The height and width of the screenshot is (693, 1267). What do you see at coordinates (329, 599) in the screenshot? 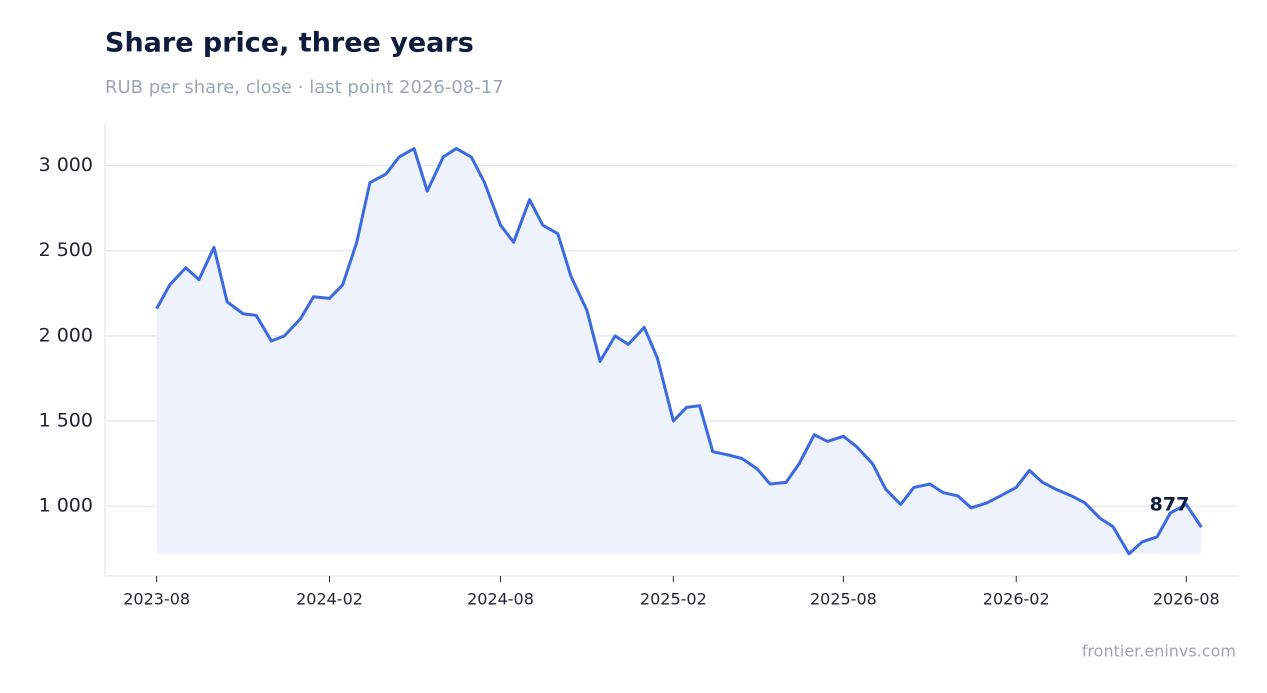
I see `x-tick-label: 2024-02` at bounding box center [329, 599].